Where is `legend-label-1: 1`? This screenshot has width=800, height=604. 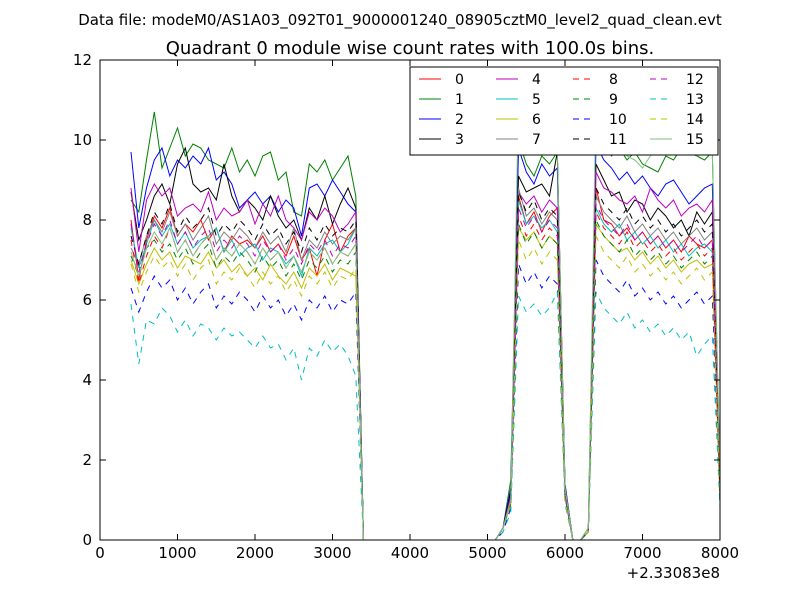
legend-label-1: 1 is located at coordinates (459, 100).